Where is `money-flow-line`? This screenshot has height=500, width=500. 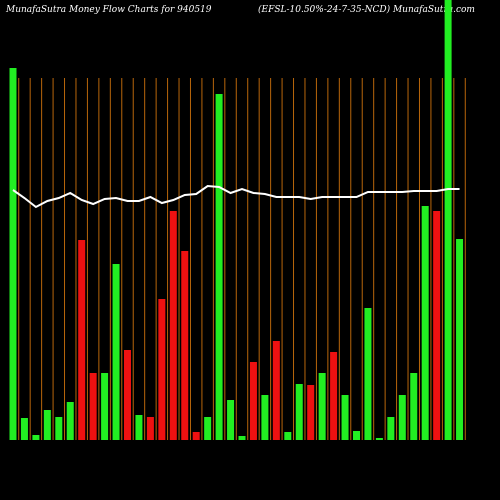
money-flow-line is located at coordinates (236, 196).